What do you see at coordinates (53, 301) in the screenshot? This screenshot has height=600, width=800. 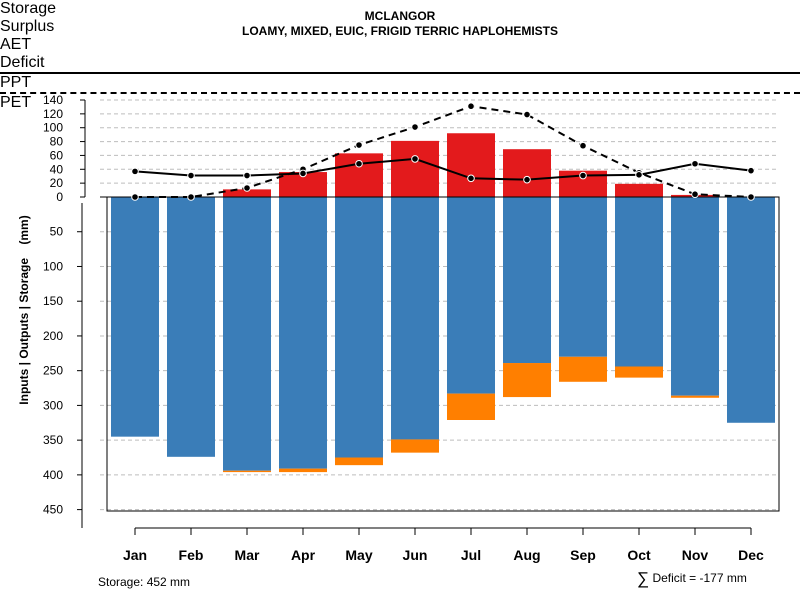 I see `y-tick-label: 150` at bounding box center [53, 301].